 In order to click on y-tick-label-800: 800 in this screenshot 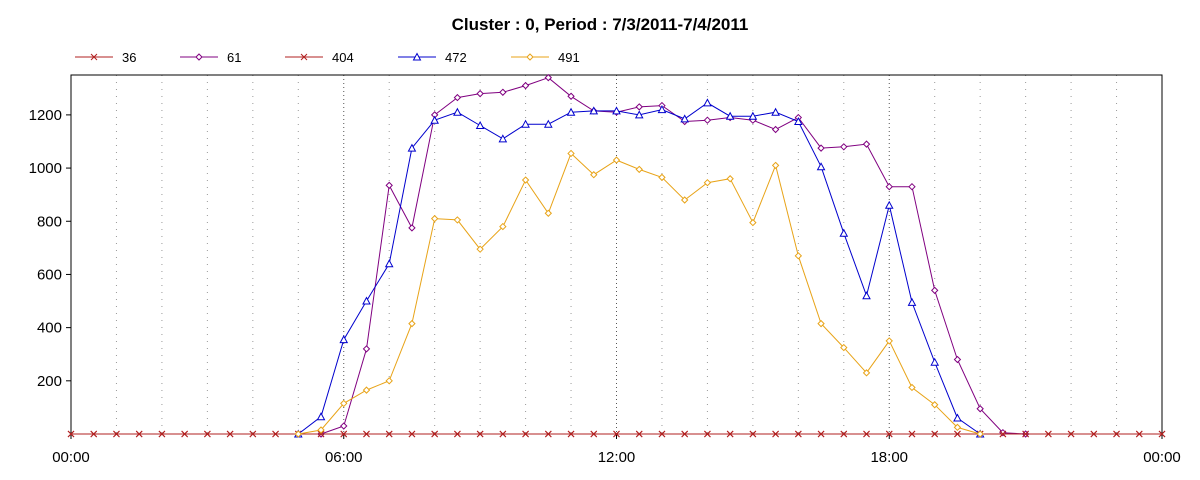, I will do `click(49, 221)`.